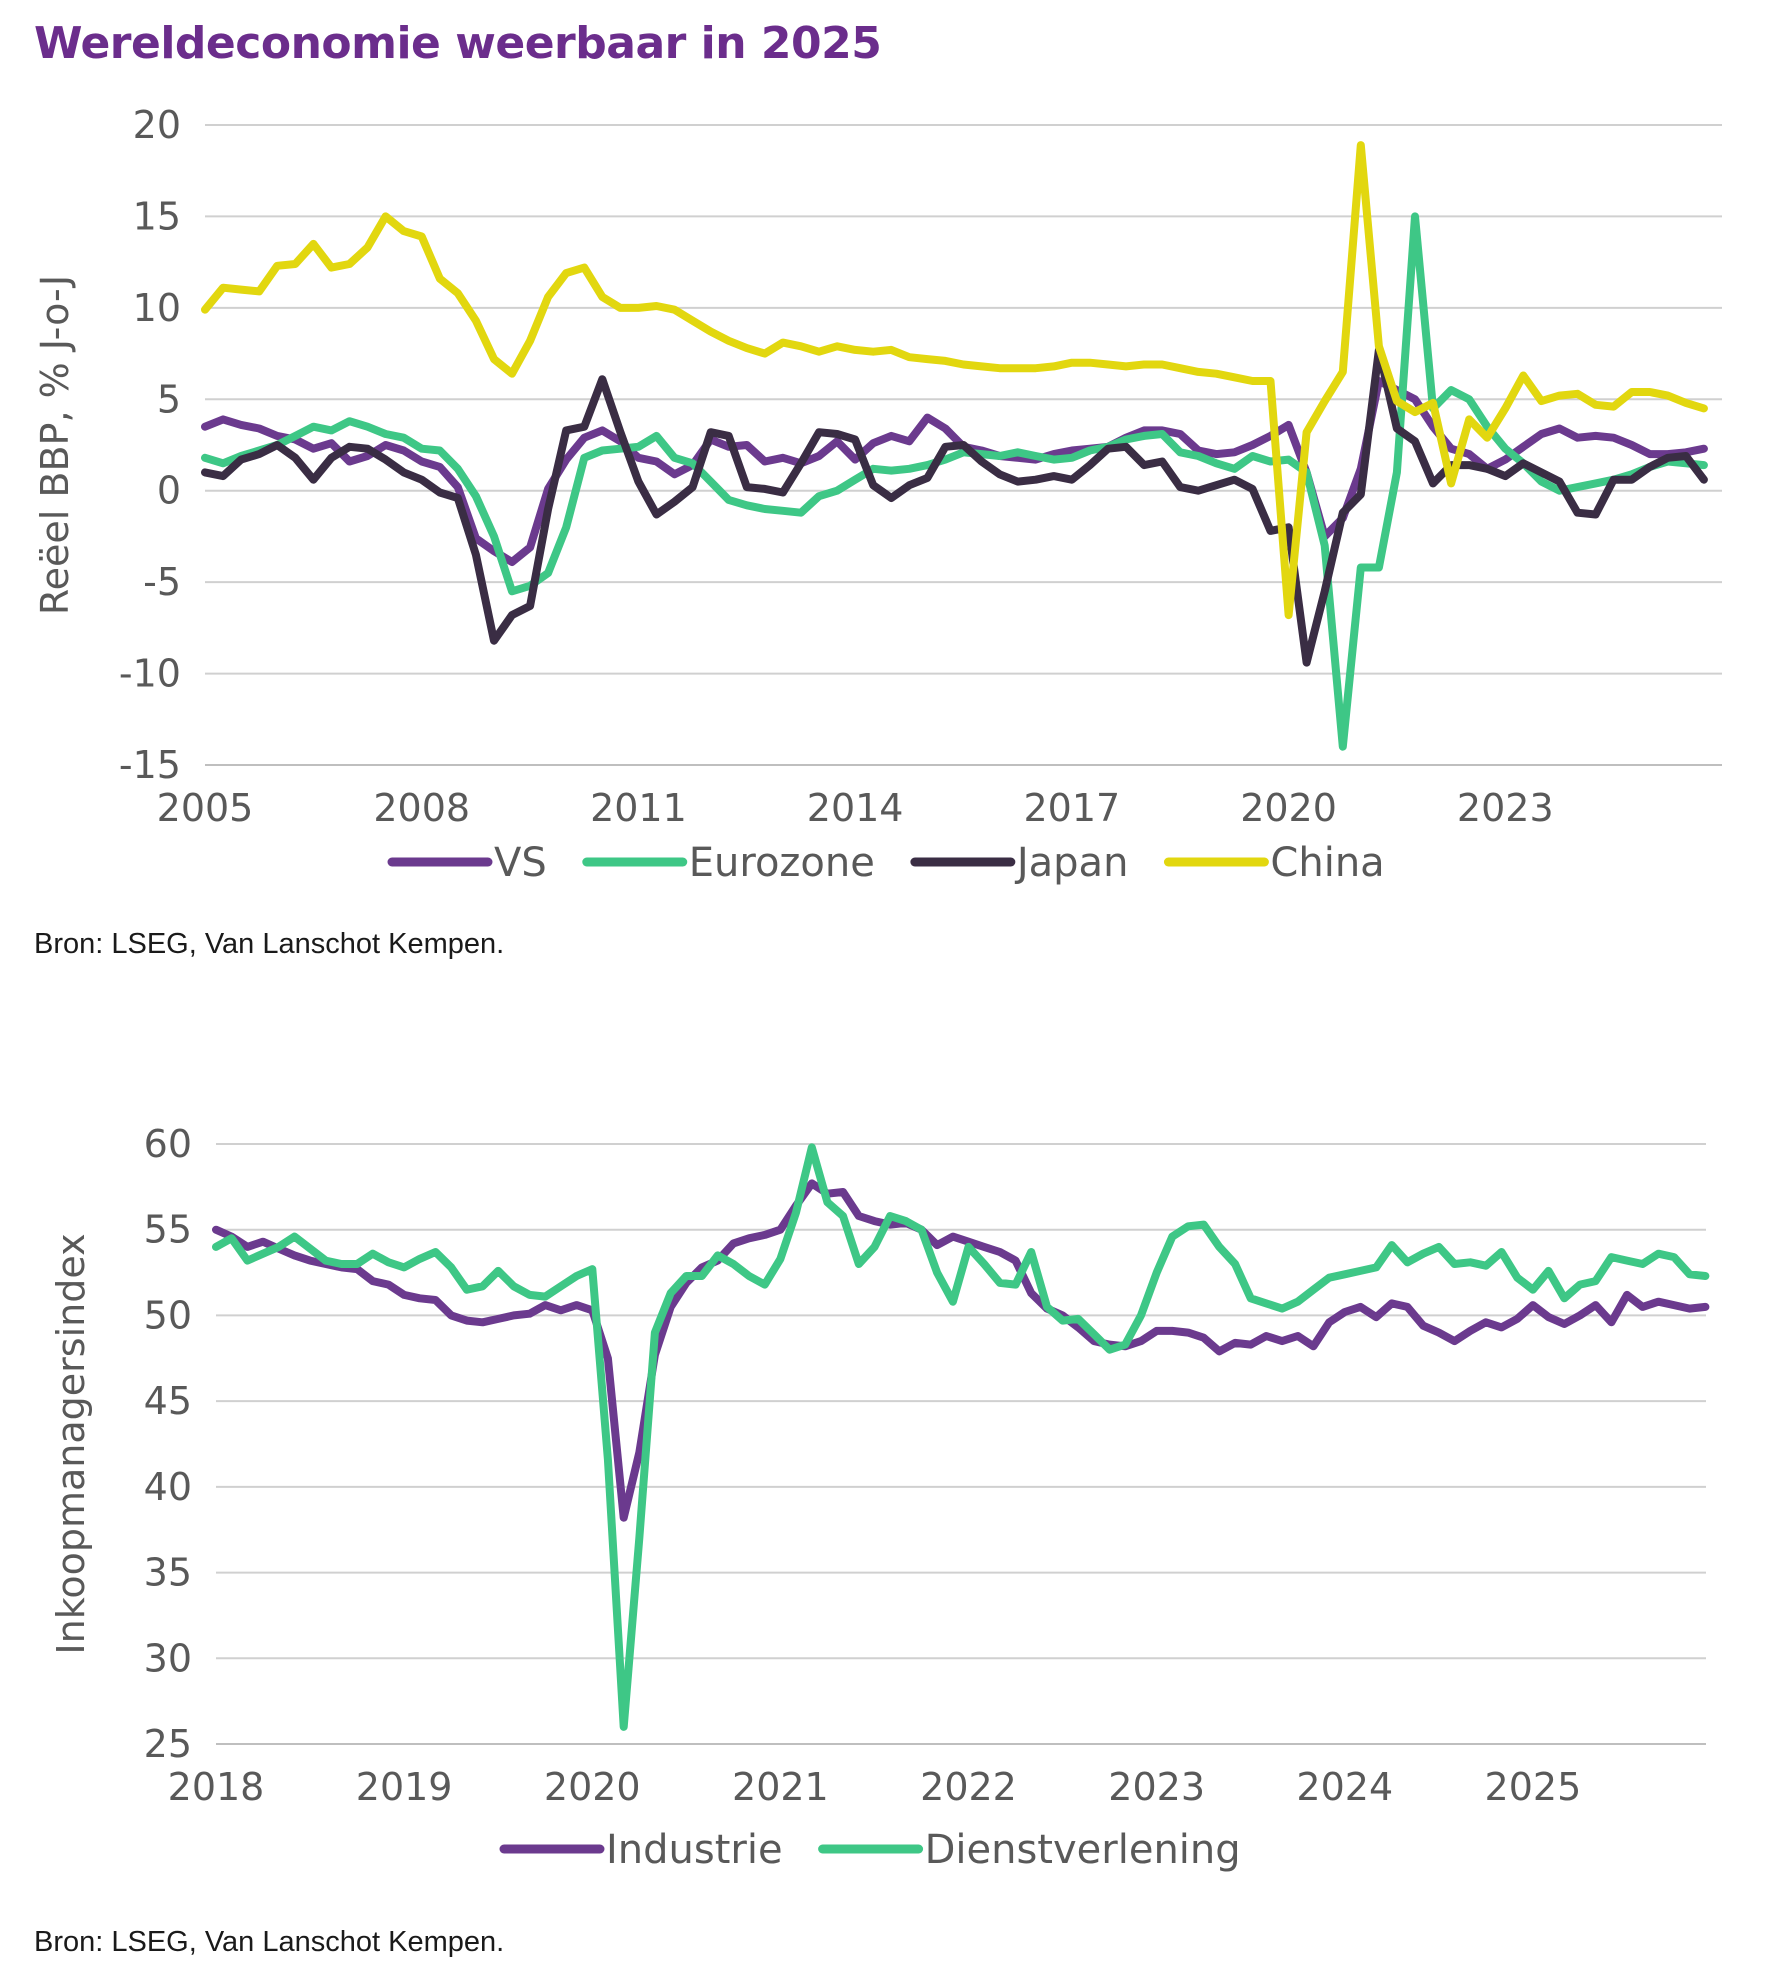 The width and height of the screenshot is (1771, 1978). What do you see at coordinates (954, 471) in the screenshot?
I see `gdp-series-line-vs` at bounding box center [954, 471].